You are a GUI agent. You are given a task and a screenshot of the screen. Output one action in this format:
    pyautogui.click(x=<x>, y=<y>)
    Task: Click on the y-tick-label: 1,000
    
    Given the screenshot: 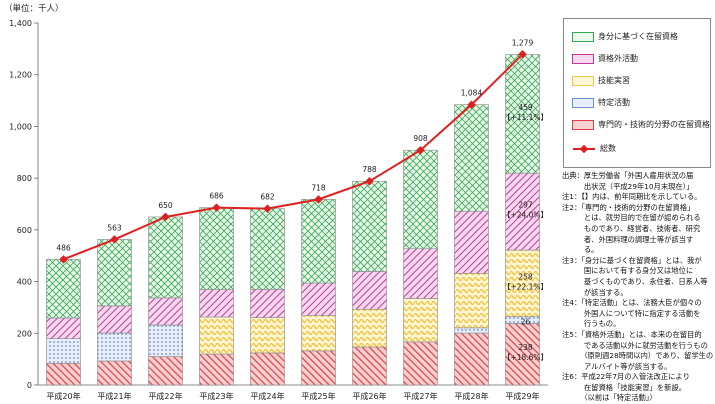 What is the action you would take?
    pyautogui.click(x=20, y=126)
    